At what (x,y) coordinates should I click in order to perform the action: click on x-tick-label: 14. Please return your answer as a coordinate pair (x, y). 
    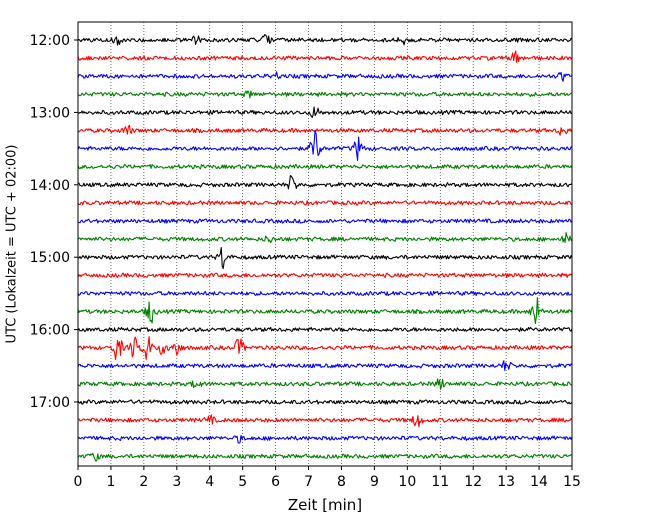
    Looking at the image, I should click on (539, 482).